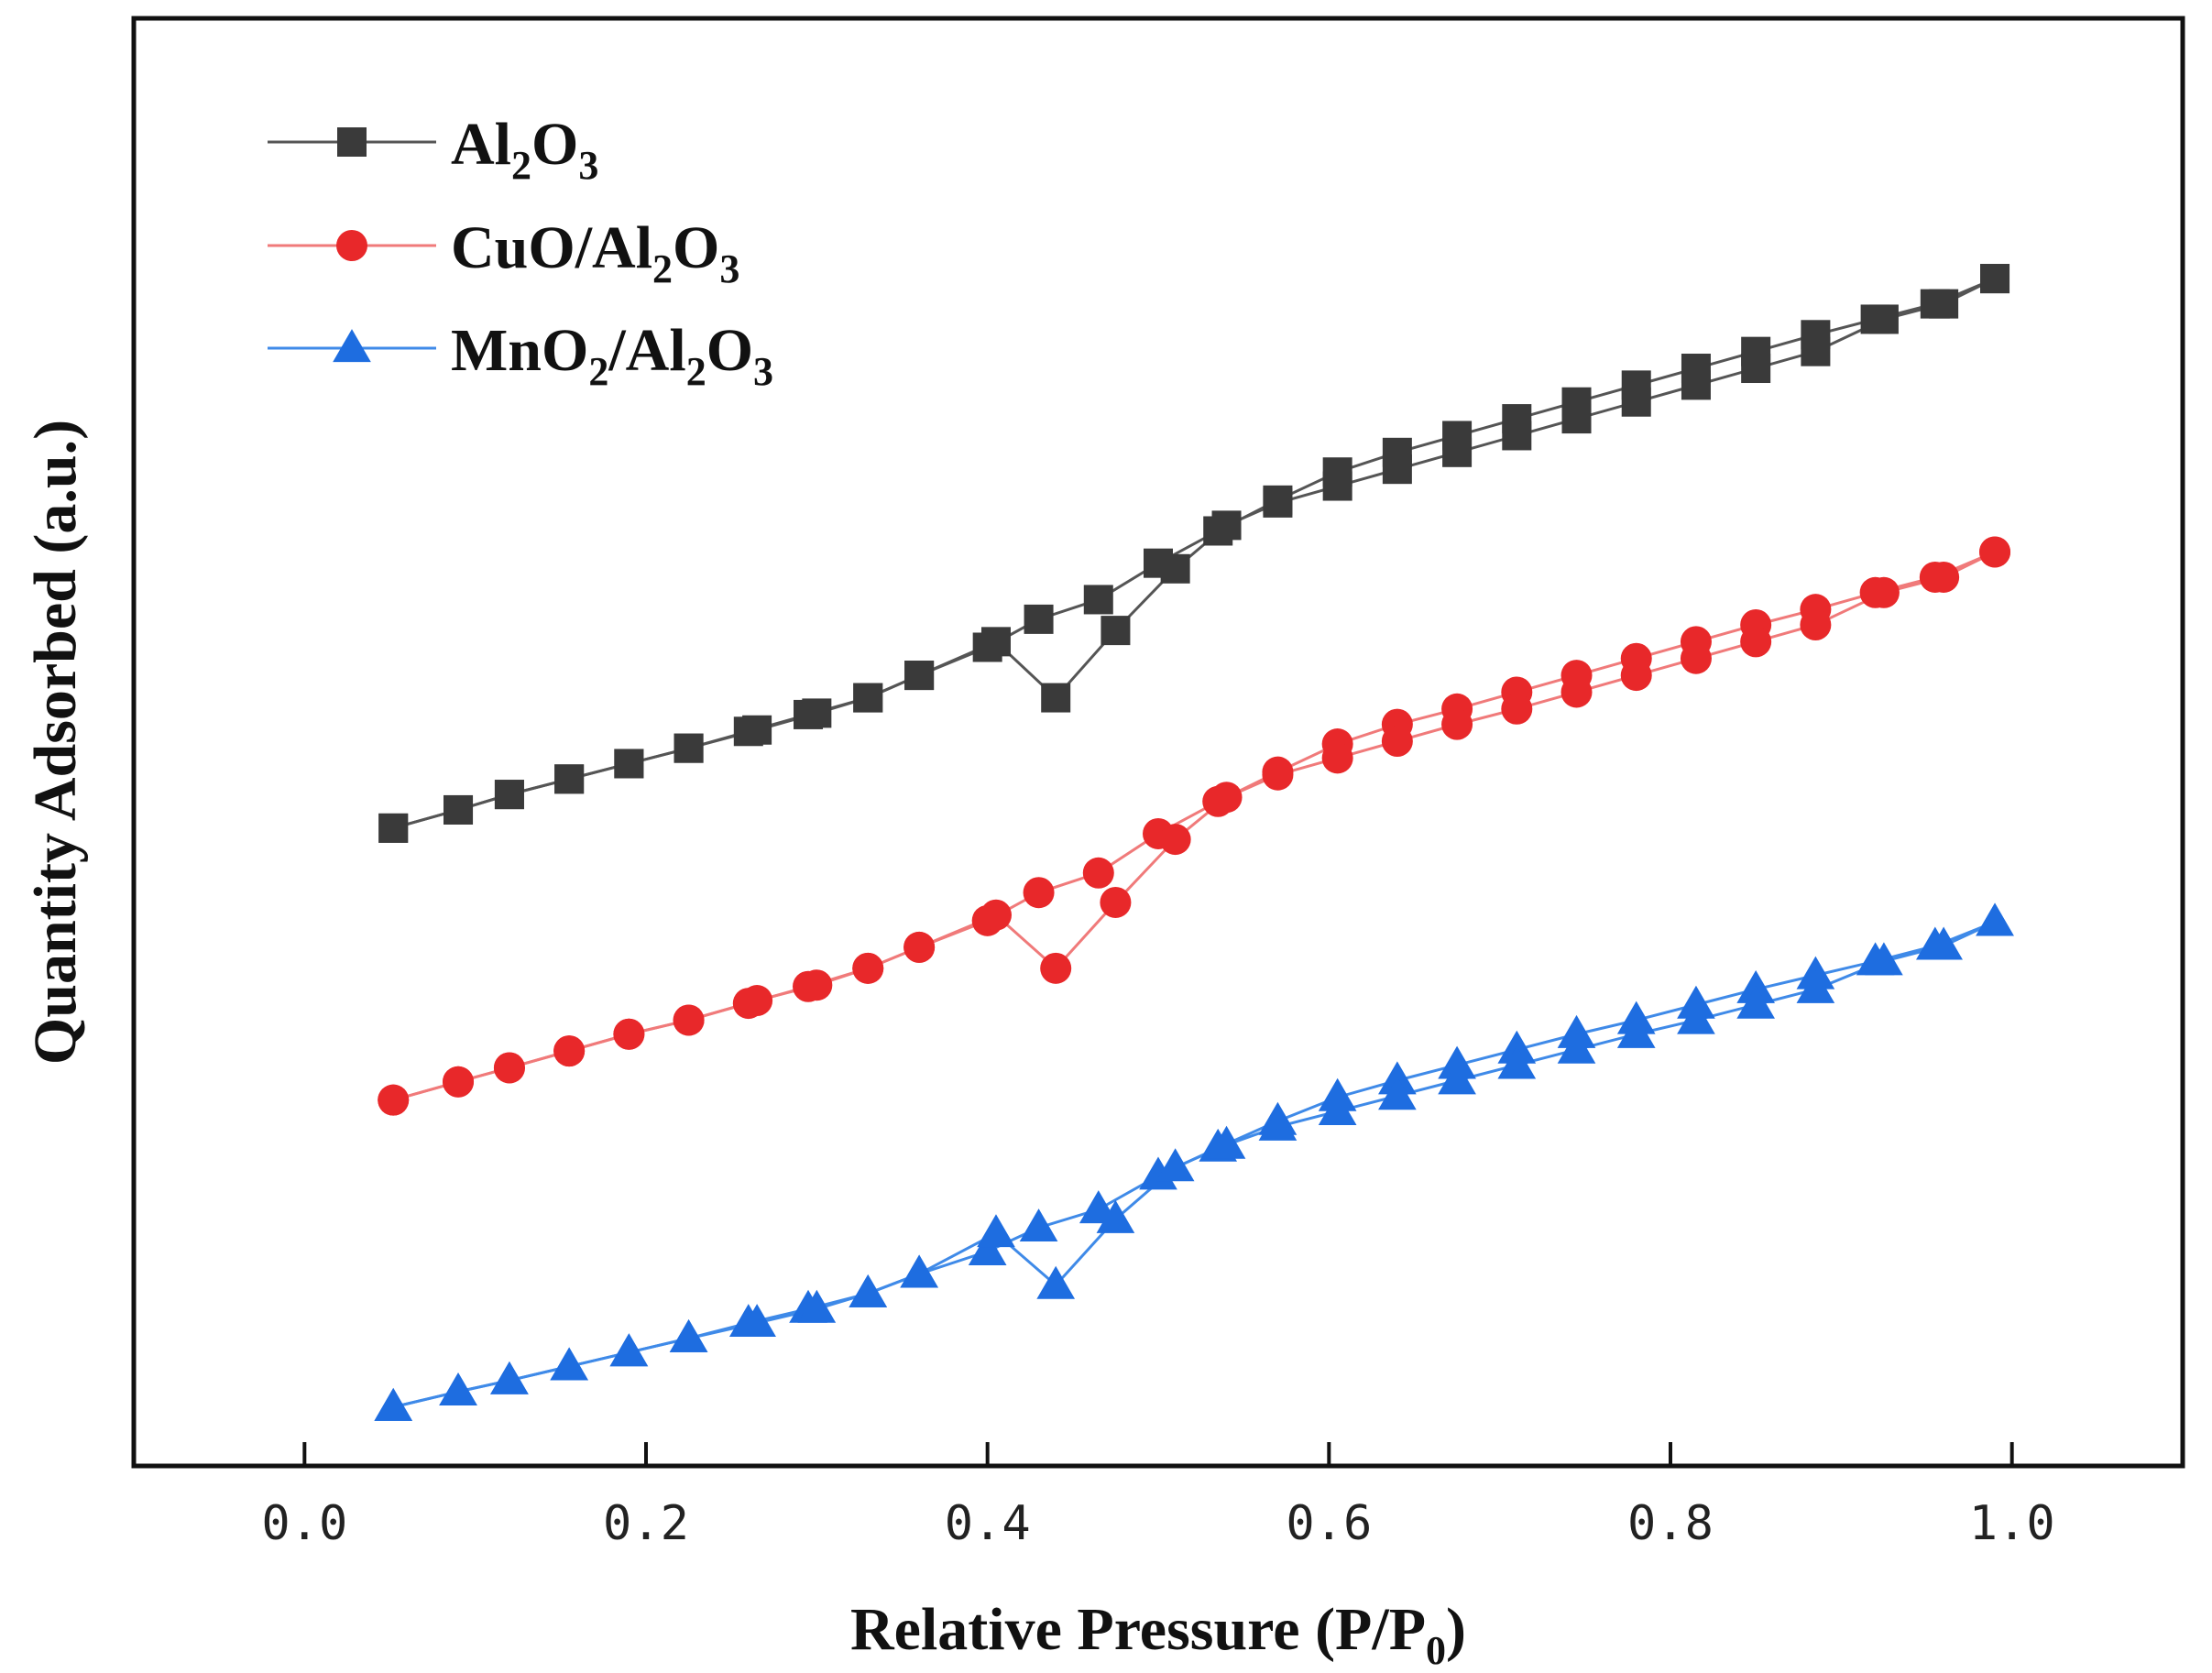 This screenshot has width=2212, height=1673. I want to click on x-tick-label: 0.8, so click(1670, 1523).